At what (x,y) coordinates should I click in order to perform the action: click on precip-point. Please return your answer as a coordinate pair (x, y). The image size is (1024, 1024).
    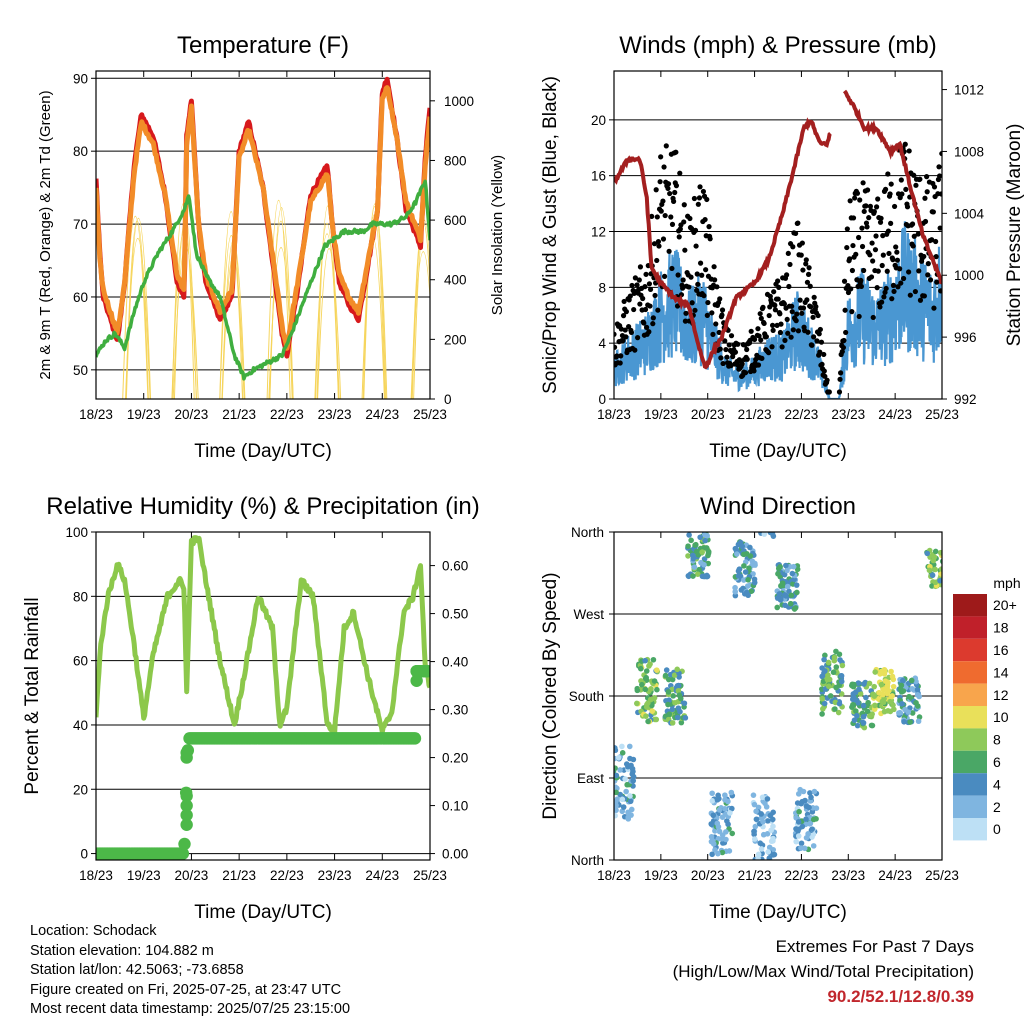
    Looking at the image, I should click on (186, 824).